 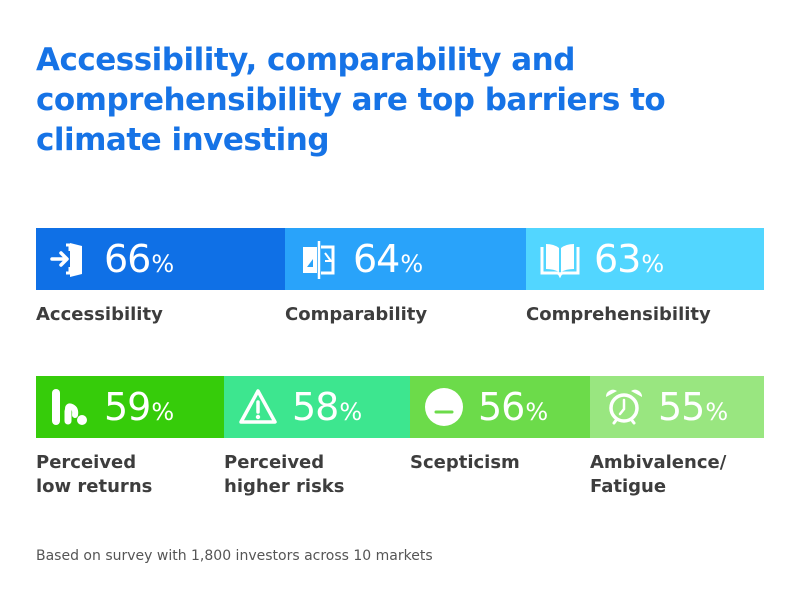 I want to click on category-label: Scepticism, so click(x=465, y=462).